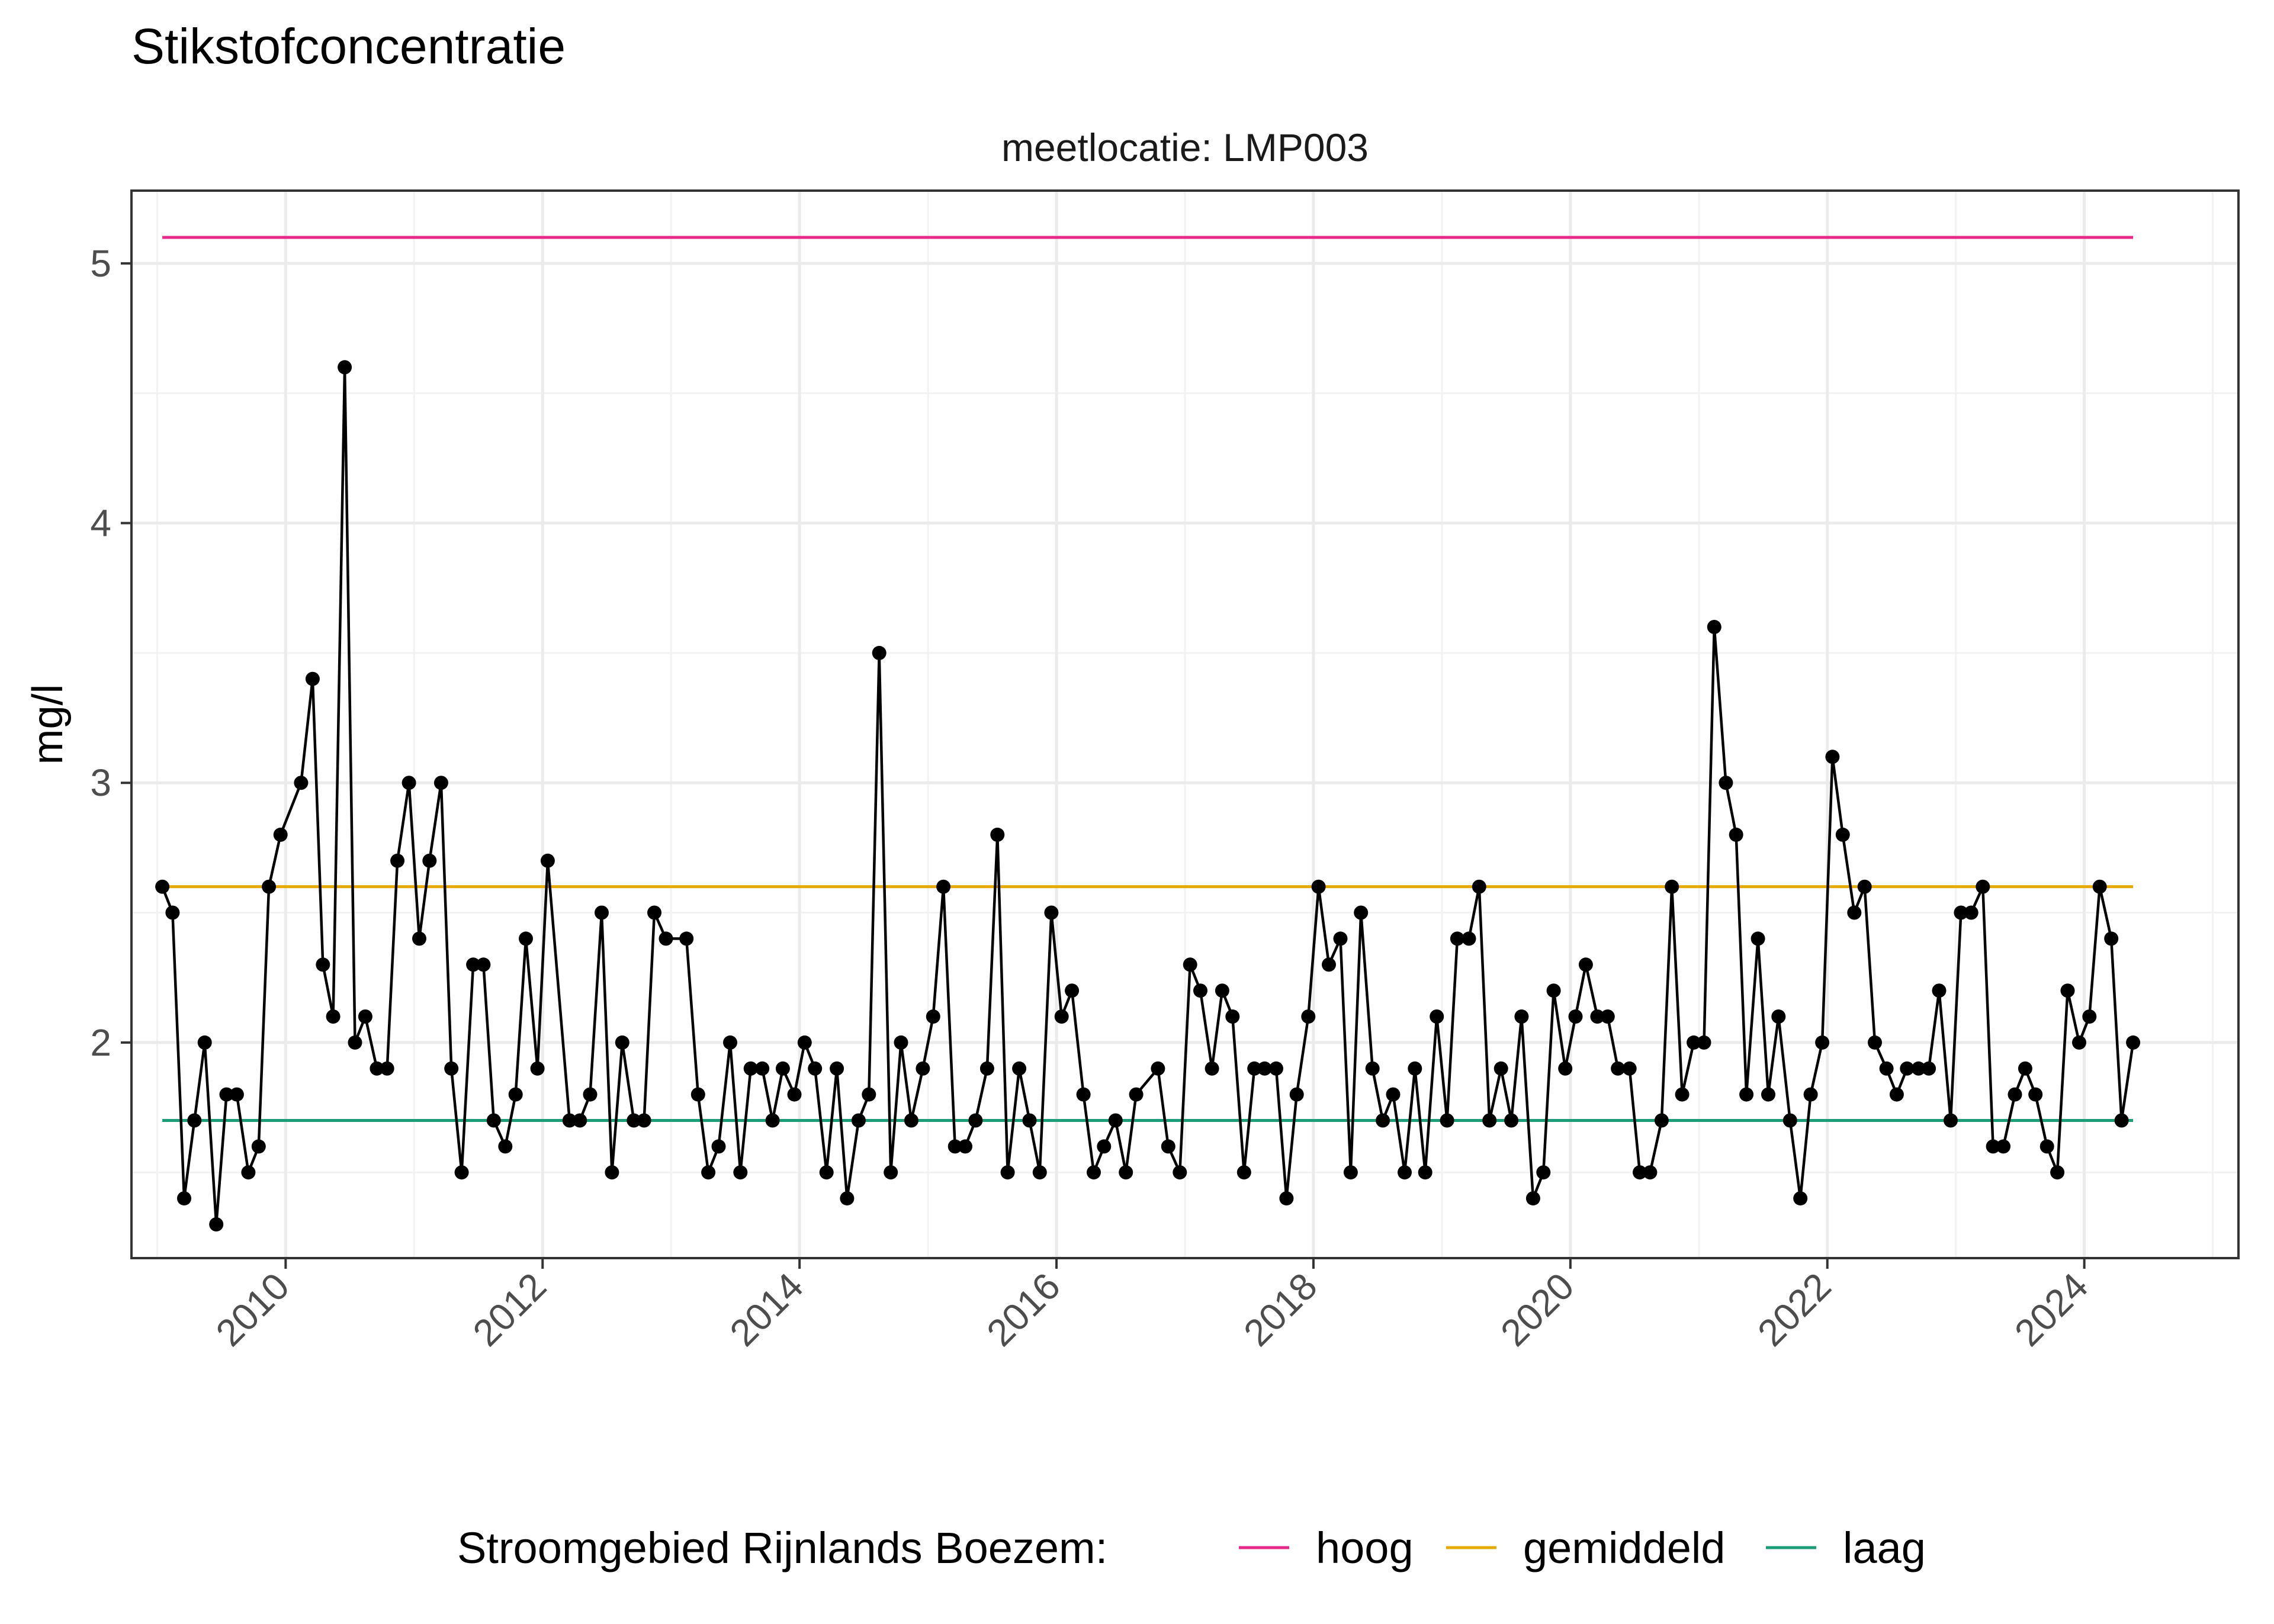  I want to click on page-title: Stikstofconcentratie, so click(348, 46).